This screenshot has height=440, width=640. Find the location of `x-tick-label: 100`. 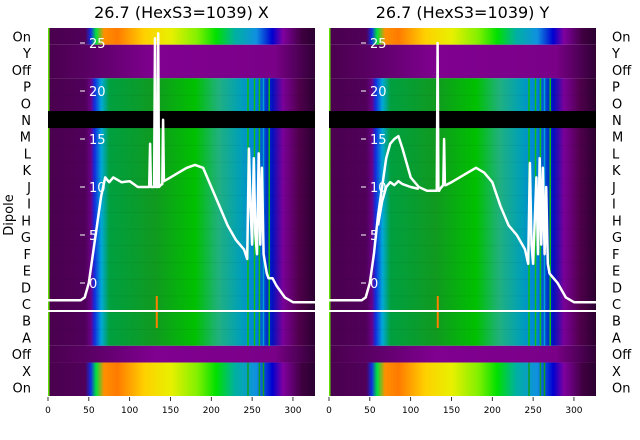

x-tick-label: 100 is located at coordinates (410, 411).